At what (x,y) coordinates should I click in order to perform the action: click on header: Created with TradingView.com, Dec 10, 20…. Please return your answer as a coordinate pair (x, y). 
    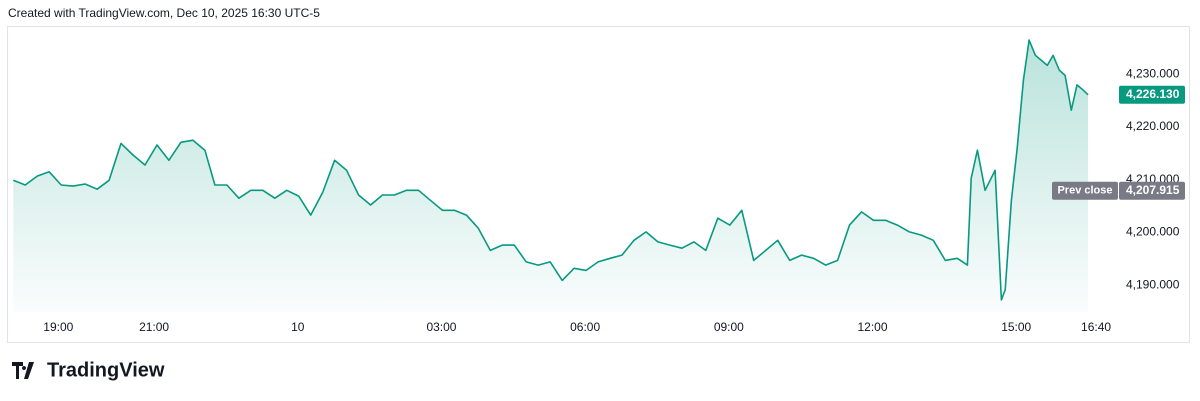
    Looking at the image, I should click on (164, 13).